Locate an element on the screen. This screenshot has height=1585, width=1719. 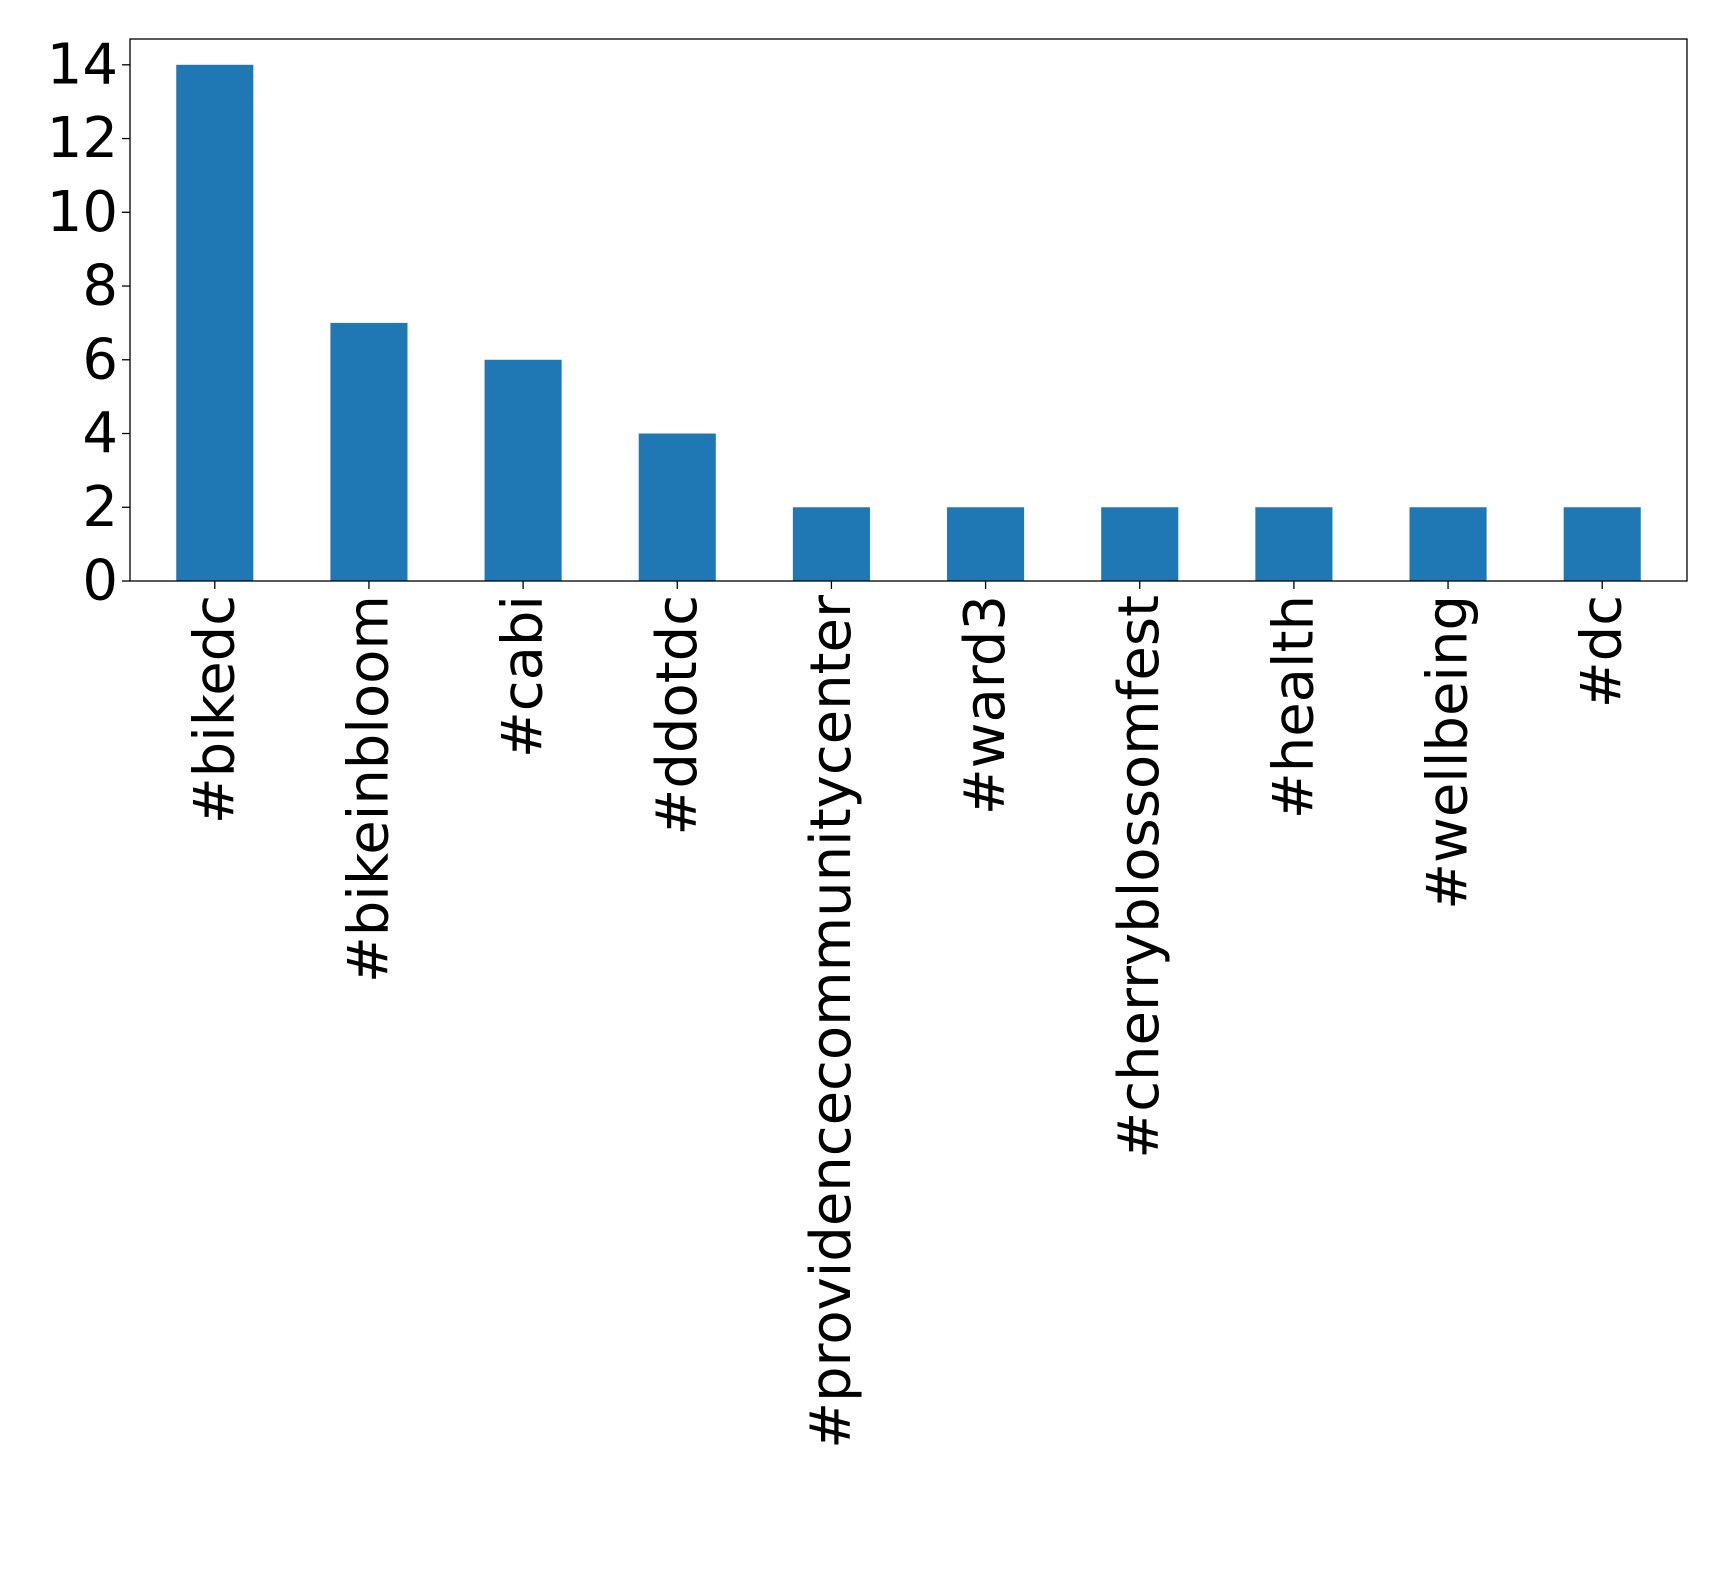
bar-dc is located at coordinates (1602, 544).